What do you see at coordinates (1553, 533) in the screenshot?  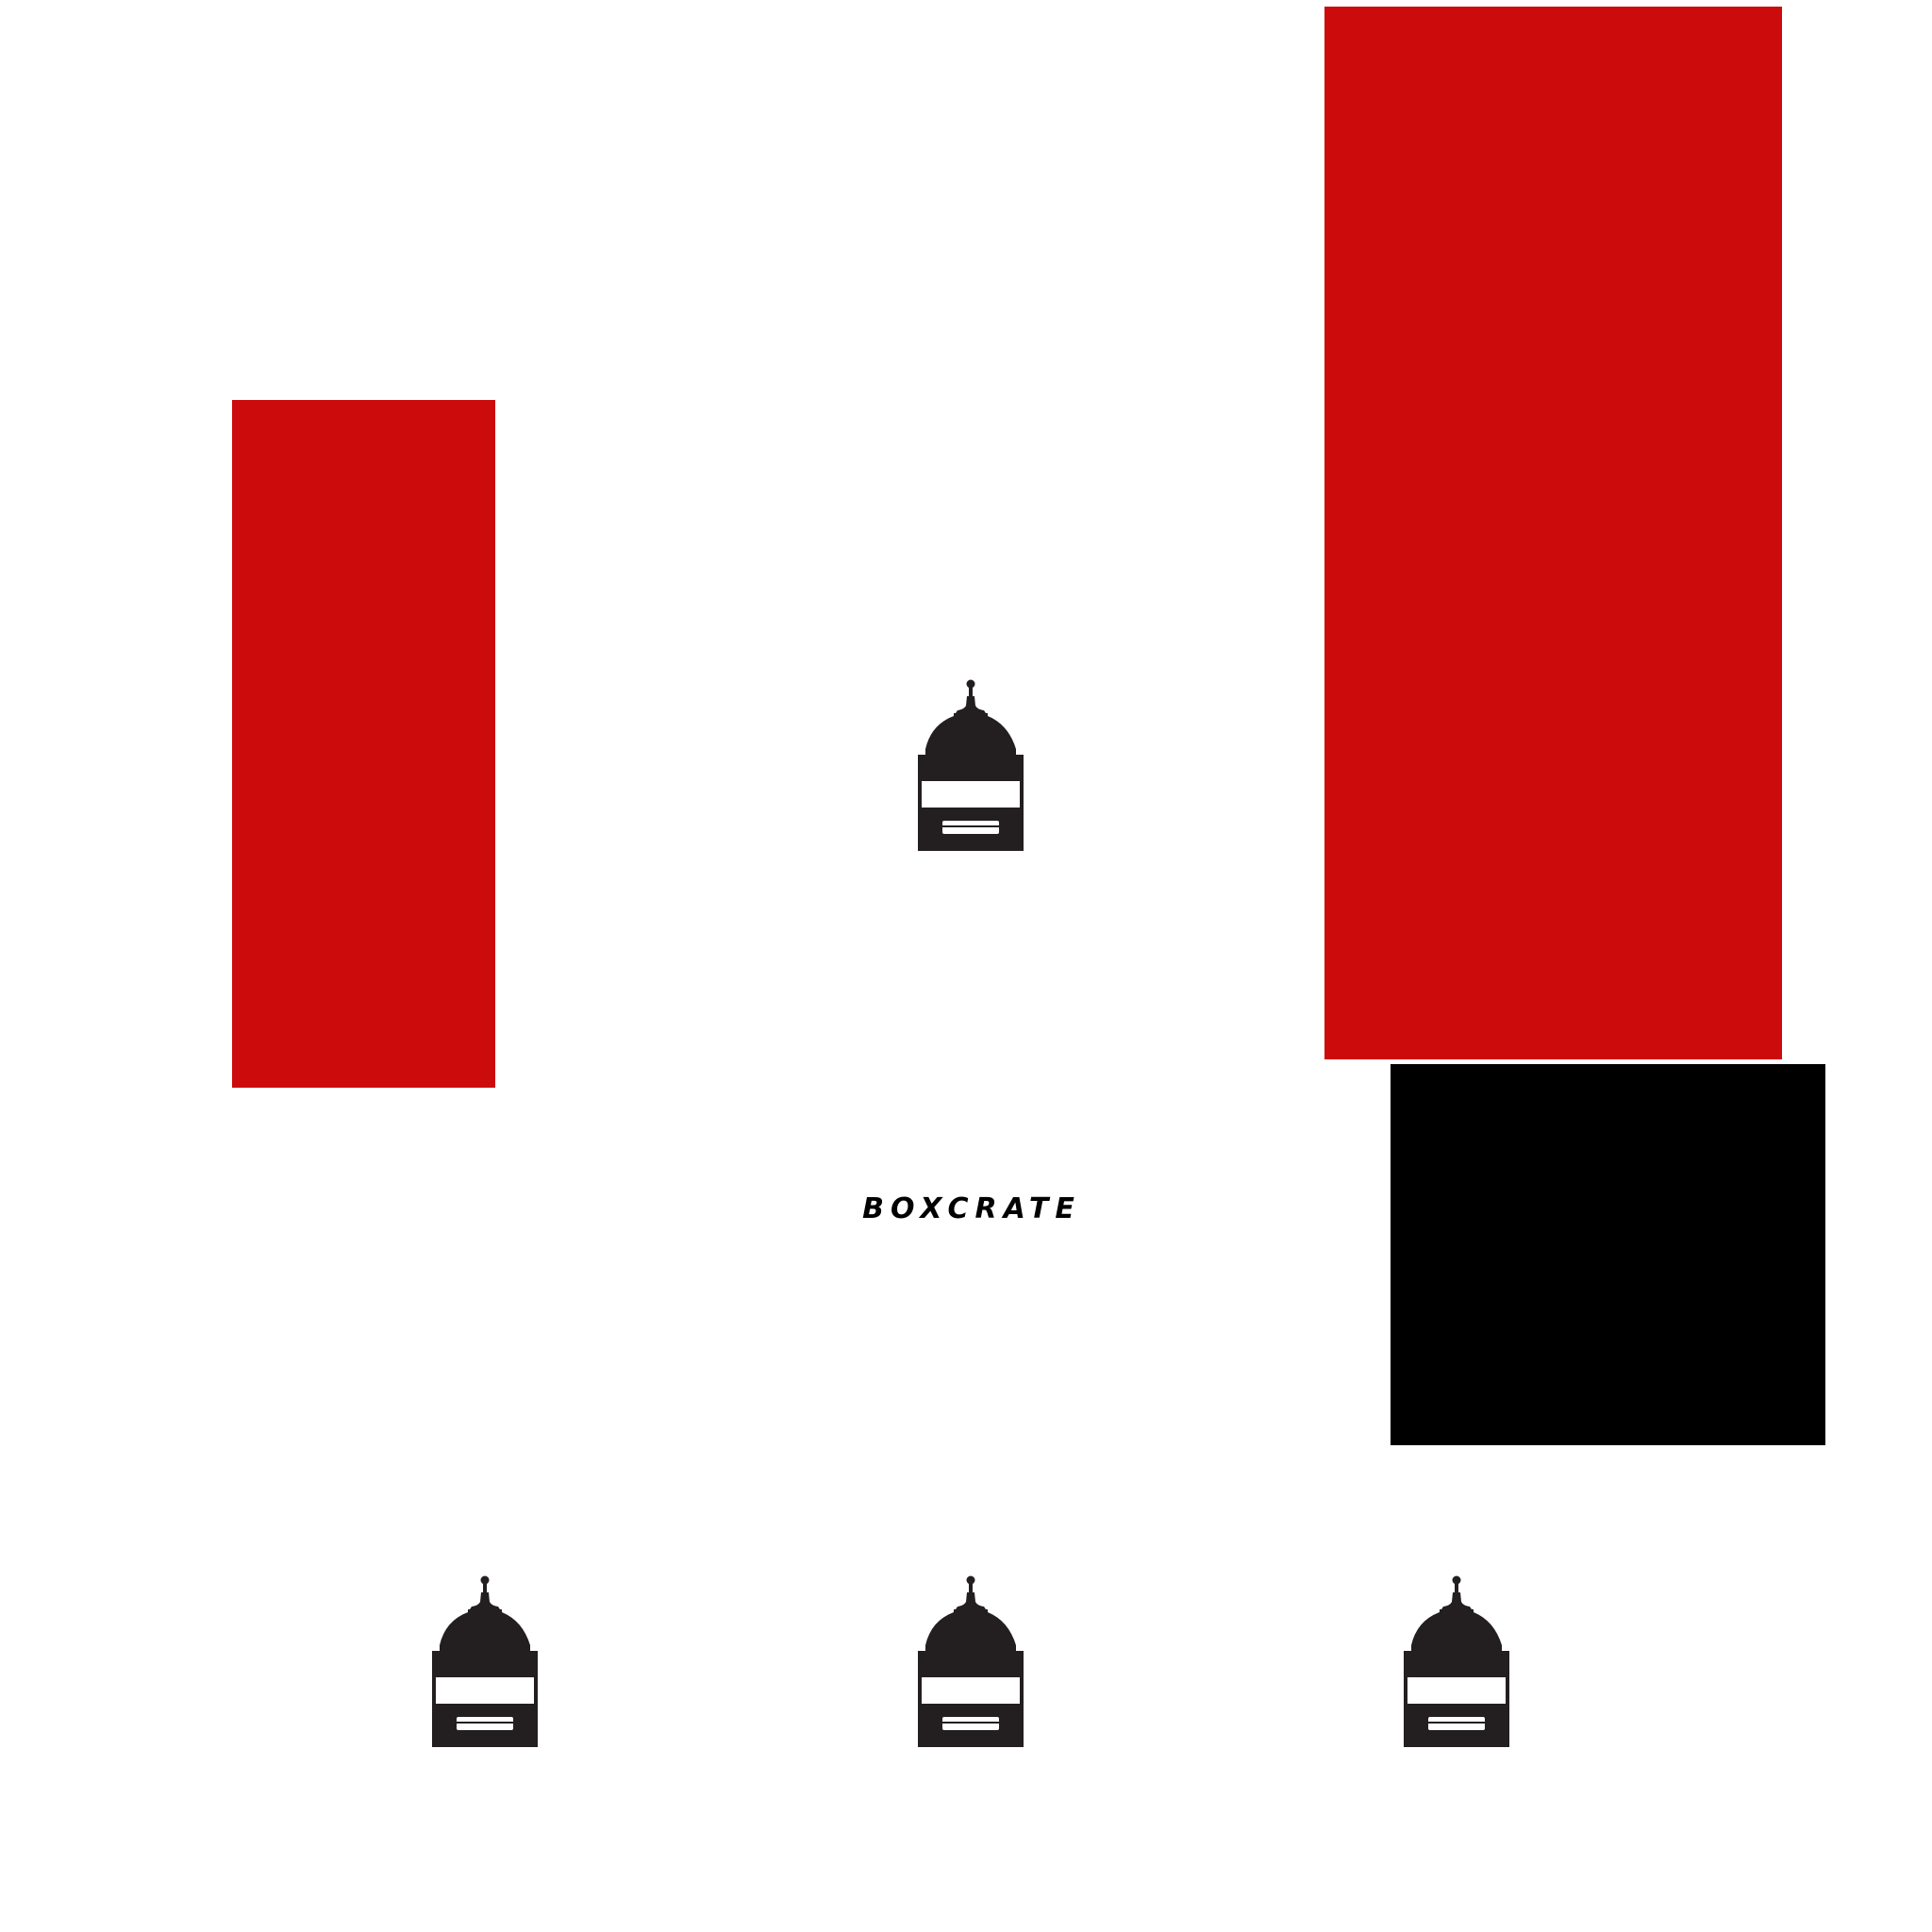 I see `red-block-right` at bounding box center [1553, 533].